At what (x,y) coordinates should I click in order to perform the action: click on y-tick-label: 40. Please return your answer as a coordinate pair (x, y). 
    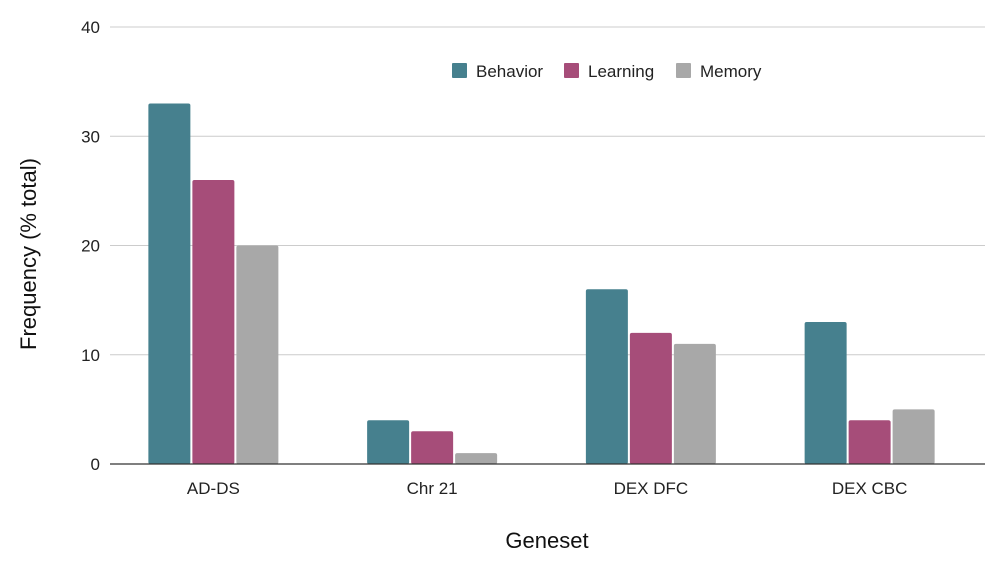
    Looking at the image, I should click on (90, 27).